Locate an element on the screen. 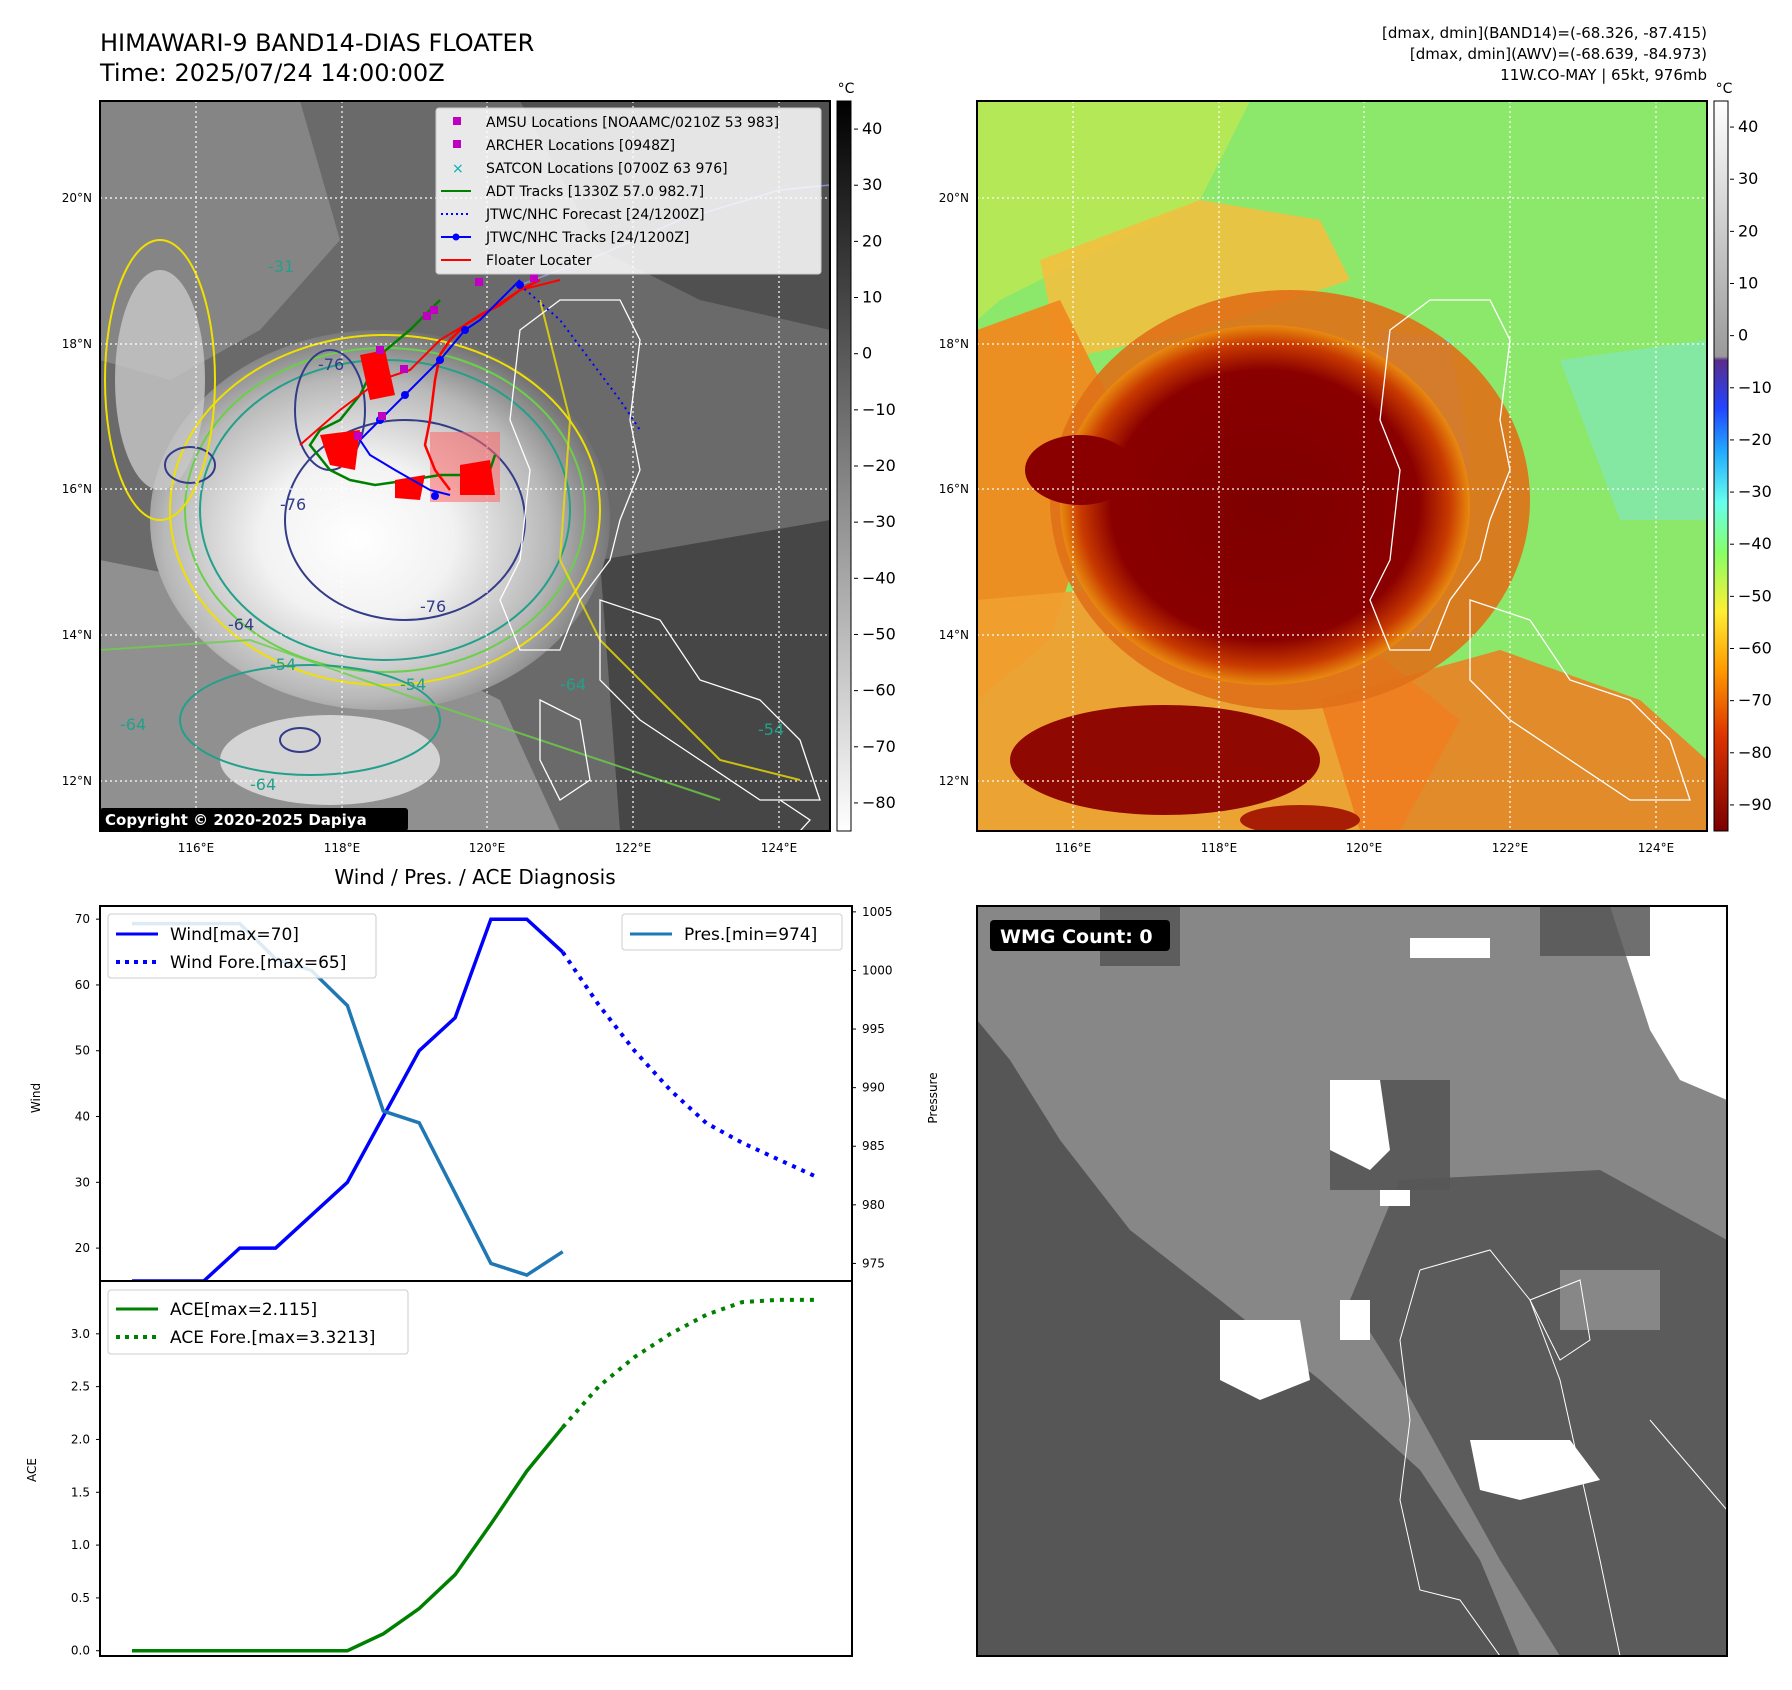  dias-coastline is located at coordinates (1440, 475).